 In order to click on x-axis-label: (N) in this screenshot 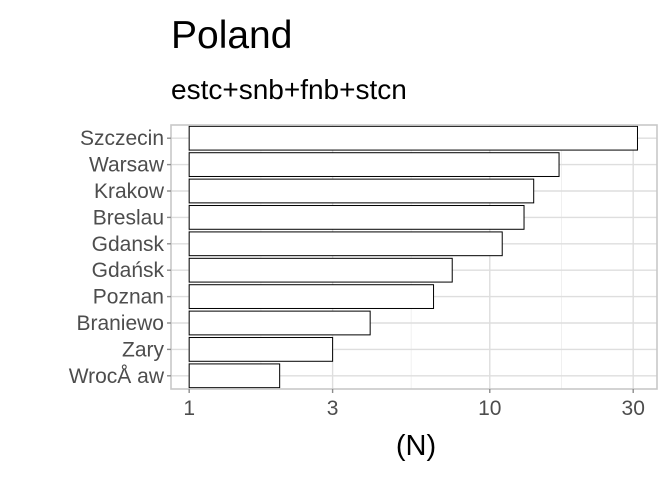, I will do `click(416, 446)`.